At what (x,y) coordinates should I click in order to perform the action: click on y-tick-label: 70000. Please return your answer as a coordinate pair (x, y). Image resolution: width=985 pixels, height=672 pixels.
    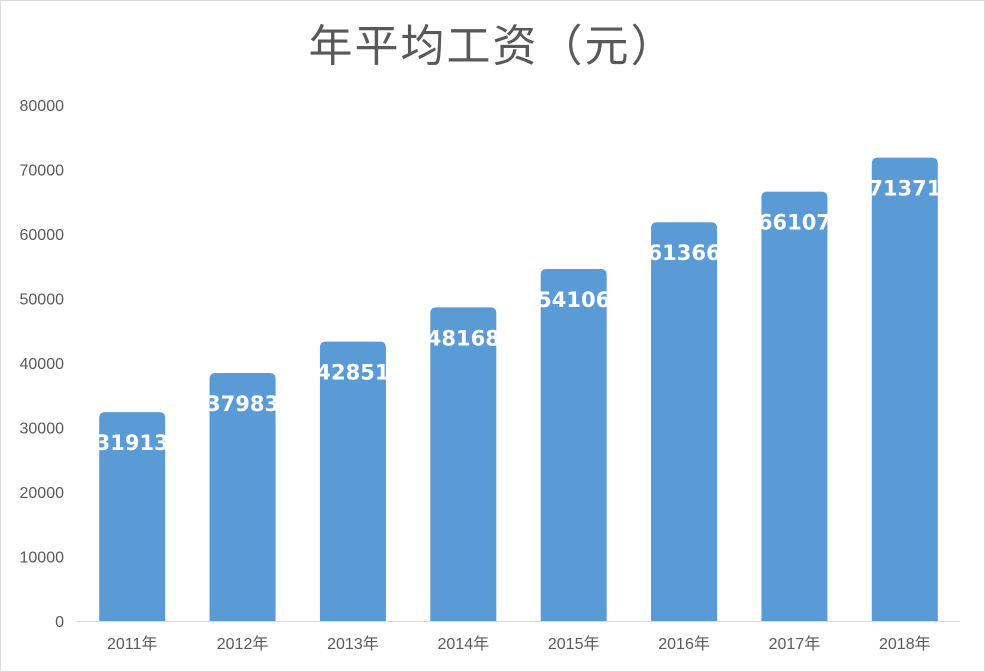
    Looking at the image, I should click on (42, 171).